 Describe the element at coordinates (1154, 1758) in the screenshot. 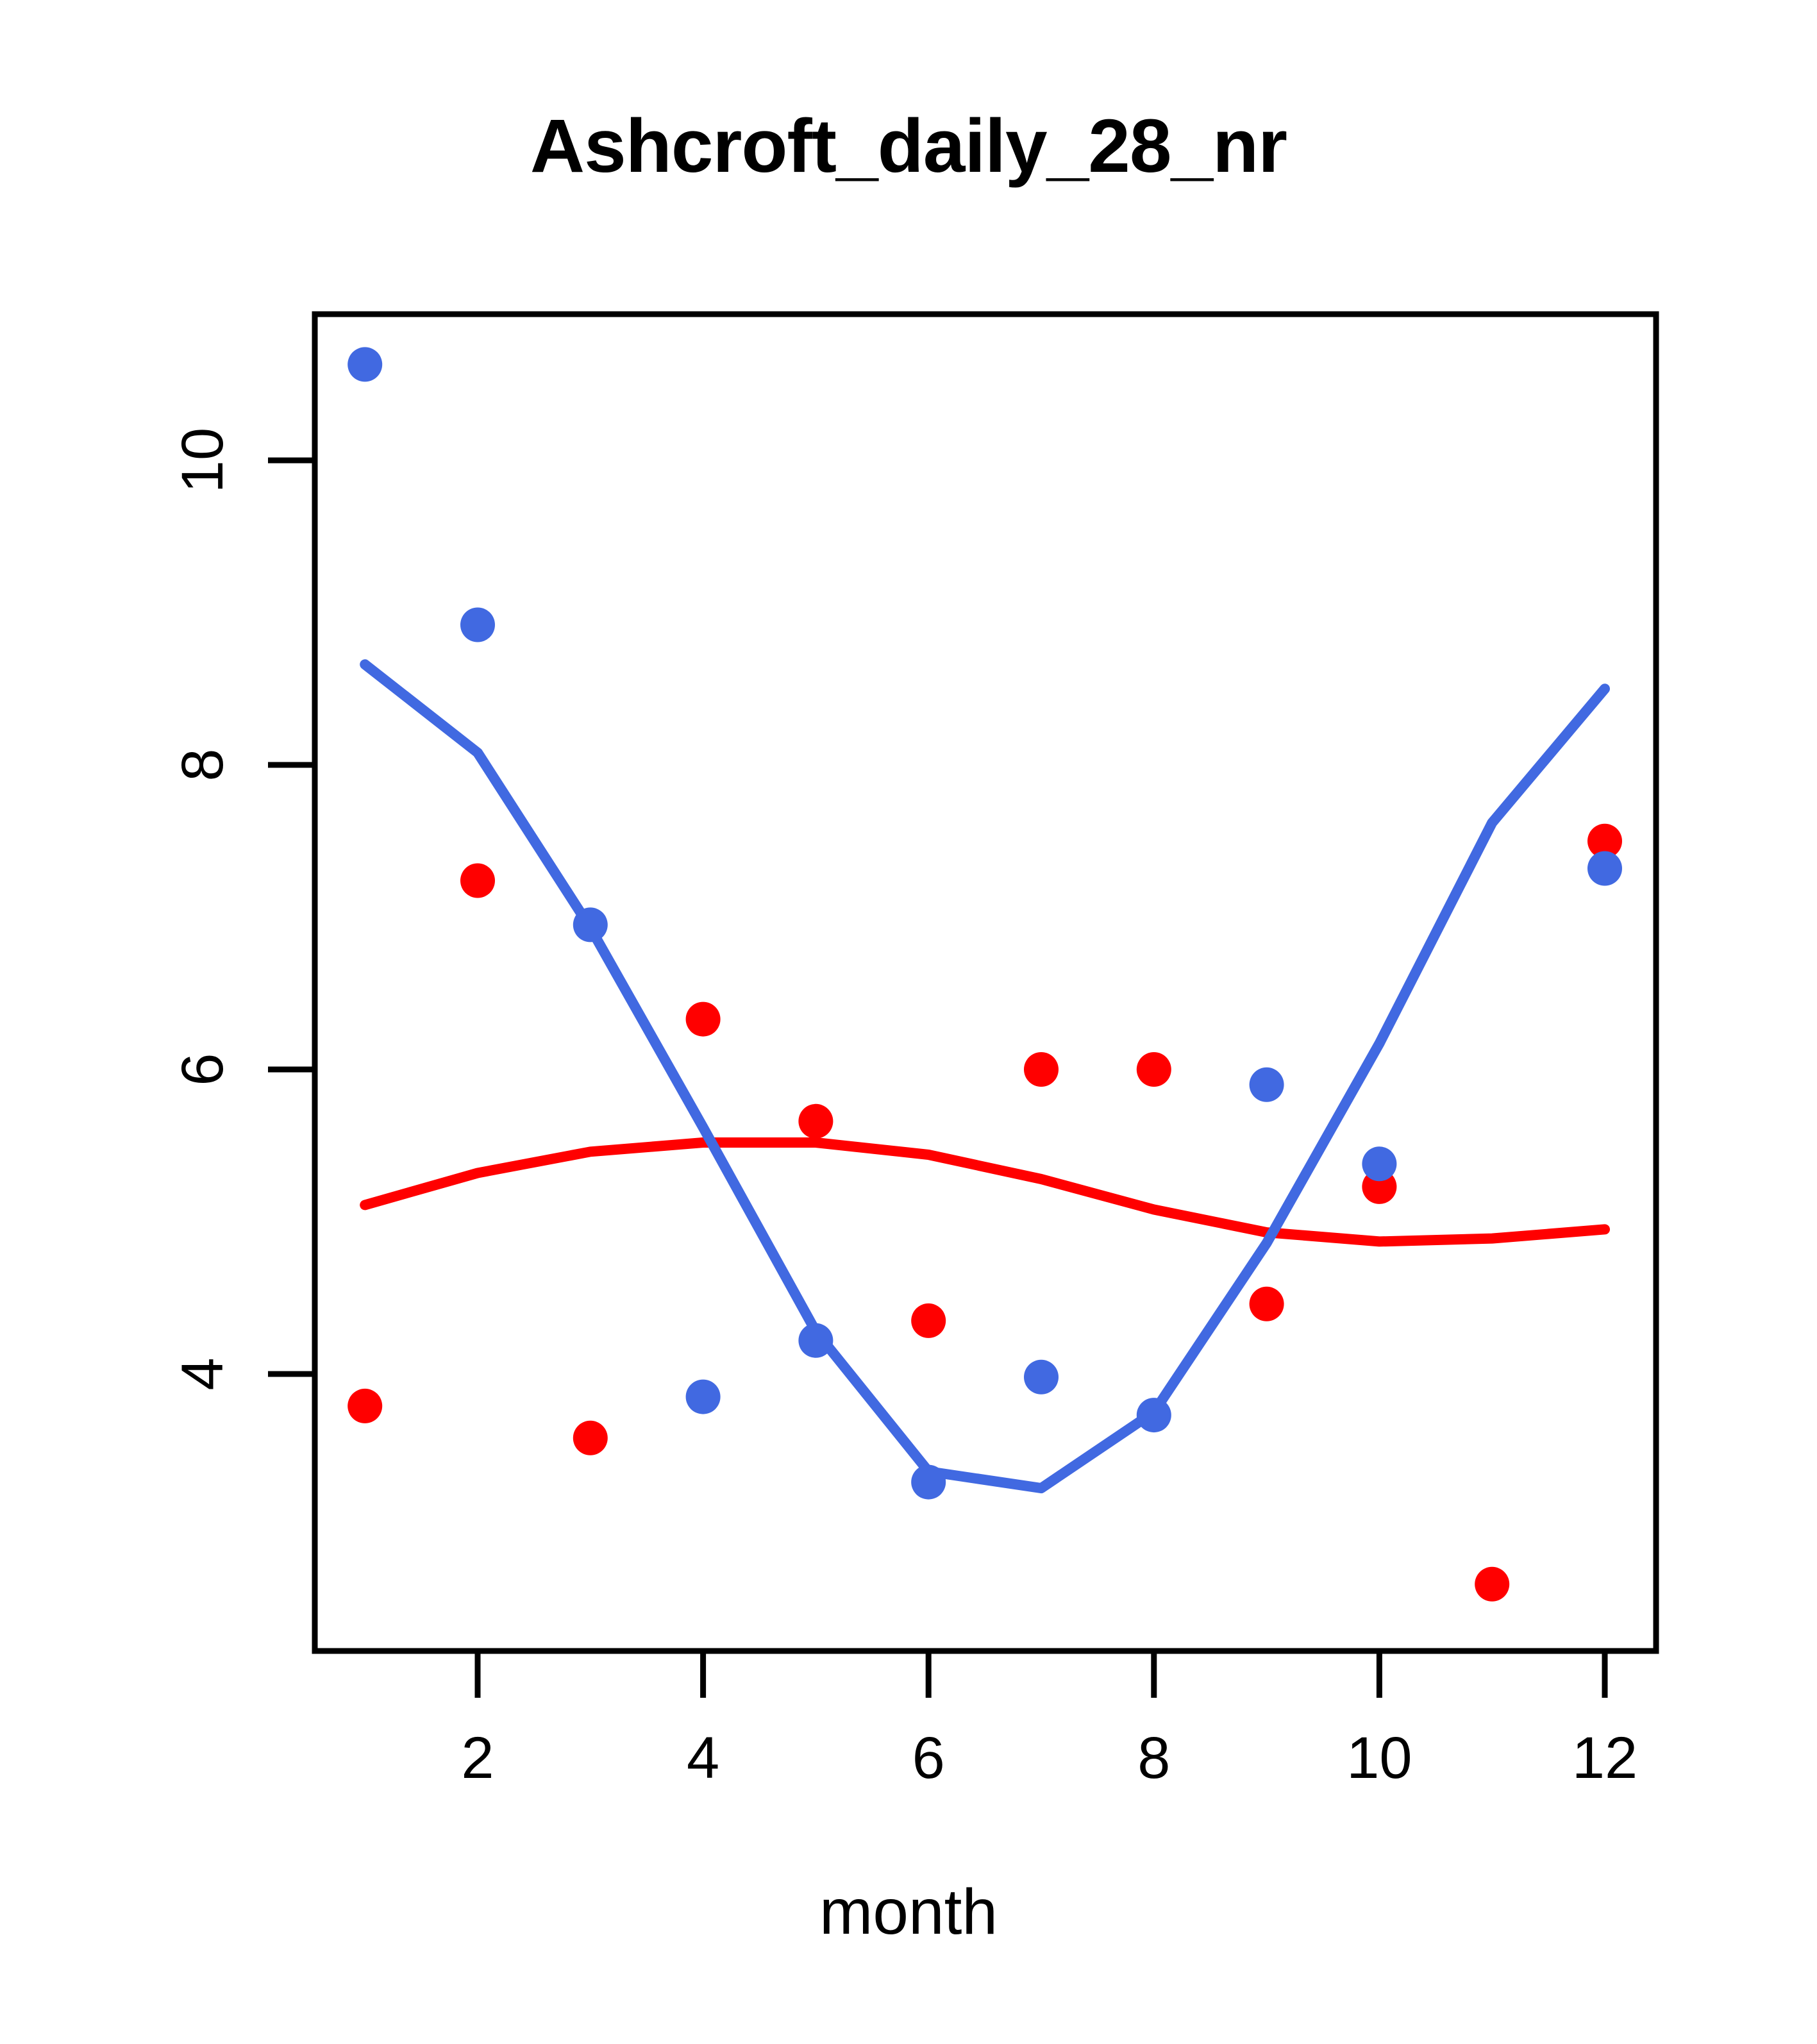

I see `x-tick-label: 8` at that location.